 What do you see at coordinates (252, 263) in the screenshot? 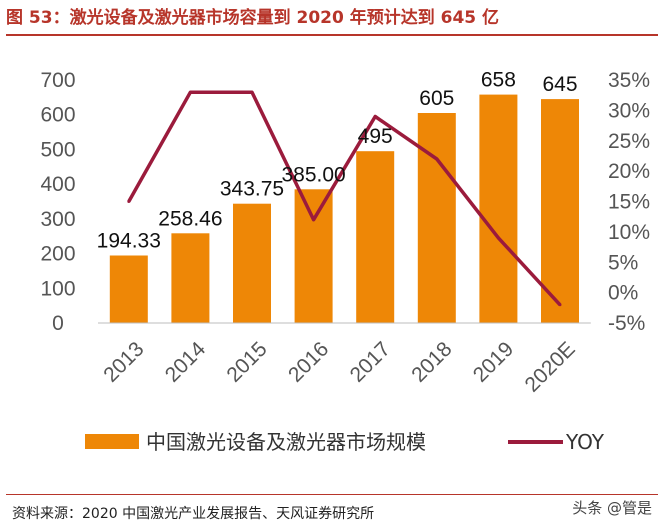
I see `bar-2015` at bounding box center [252, 263].